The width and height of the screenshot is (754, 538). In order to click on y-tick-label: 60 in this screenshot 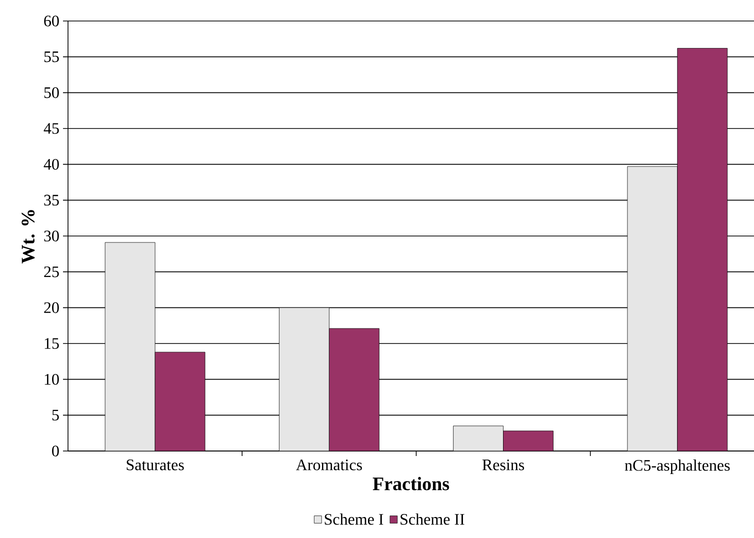, I will do `click(51, 21)`.